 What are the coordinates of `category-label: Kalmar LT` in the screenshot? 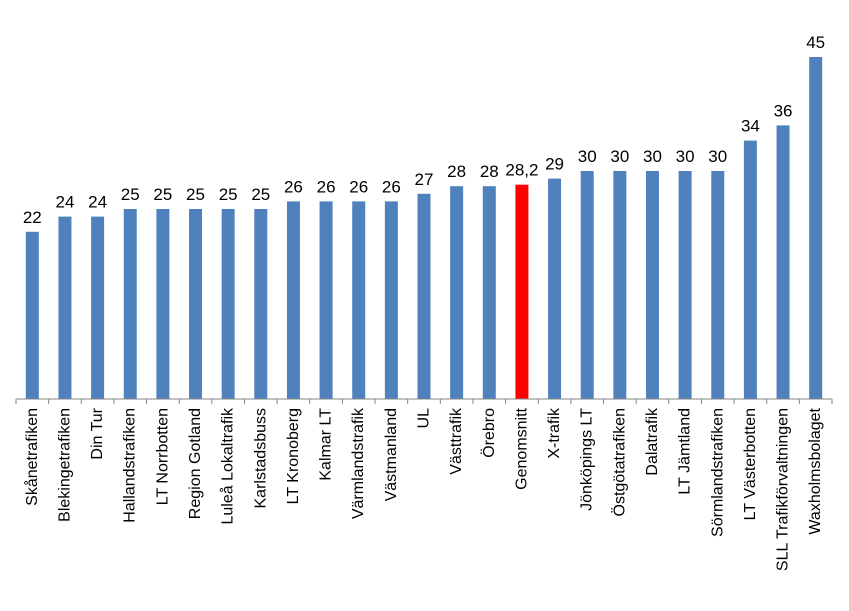 It's located at (326, 444).